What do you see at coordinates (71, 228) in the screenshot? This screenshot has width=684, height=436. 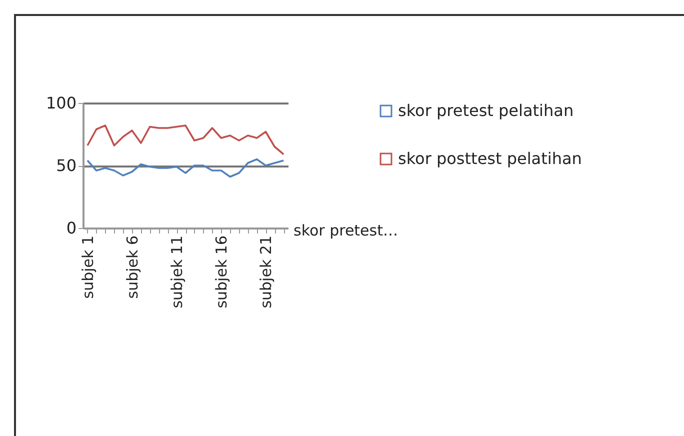 I see `y-tick-label: 0` at bounding box center [71, 228].